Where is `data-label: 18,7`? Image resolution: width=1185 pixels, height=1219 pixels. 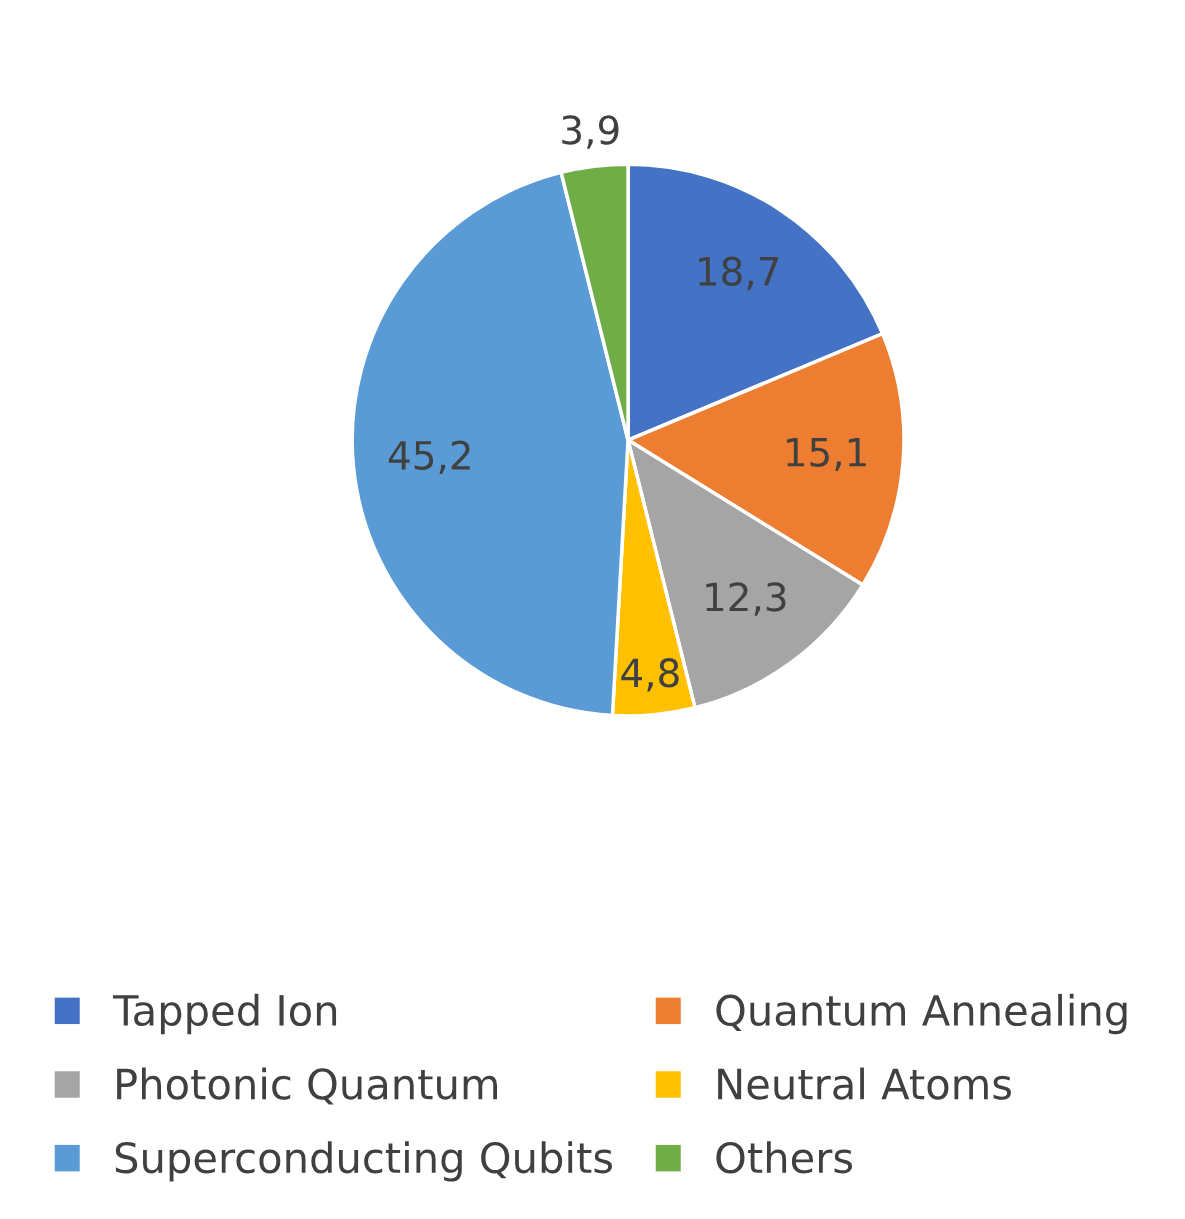
data-label: 18,7 is located at coordinates (739, 273).